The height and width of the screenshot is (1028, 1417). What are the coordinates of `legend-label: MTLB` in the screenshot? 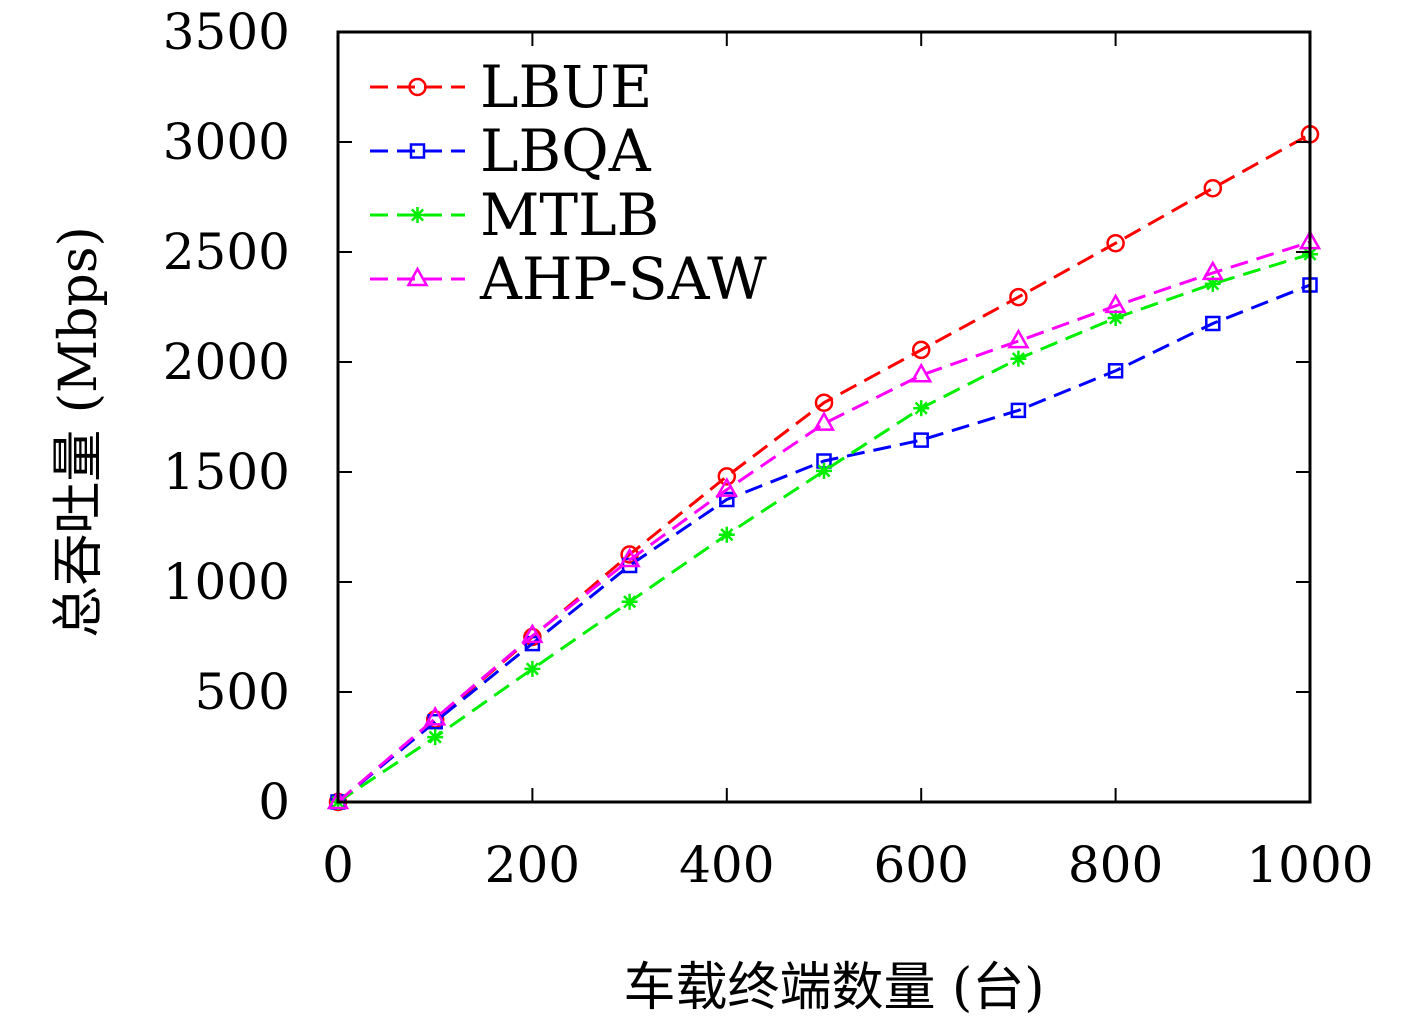 It's located at (569, 215).